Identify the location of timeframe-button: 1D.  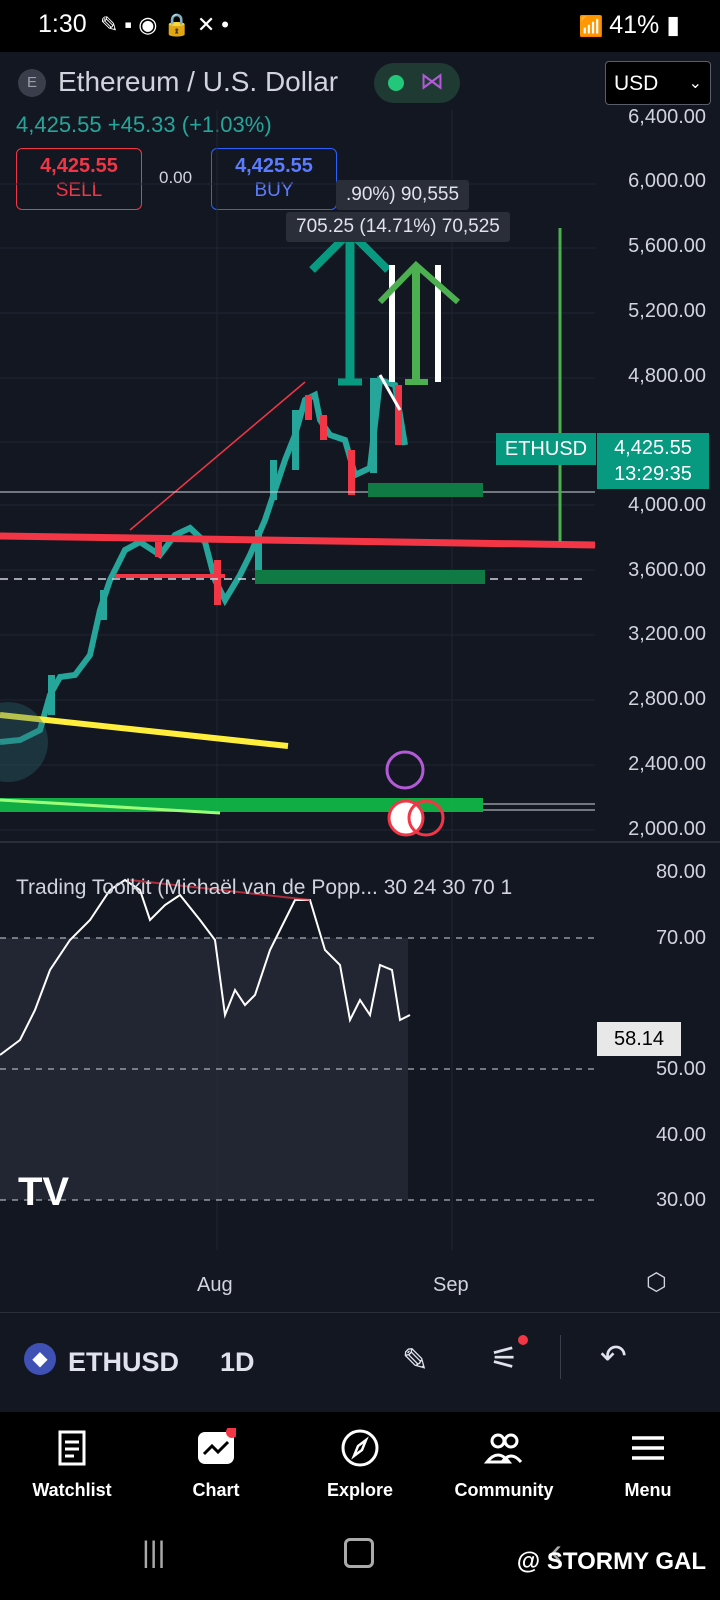
(237, 1362).